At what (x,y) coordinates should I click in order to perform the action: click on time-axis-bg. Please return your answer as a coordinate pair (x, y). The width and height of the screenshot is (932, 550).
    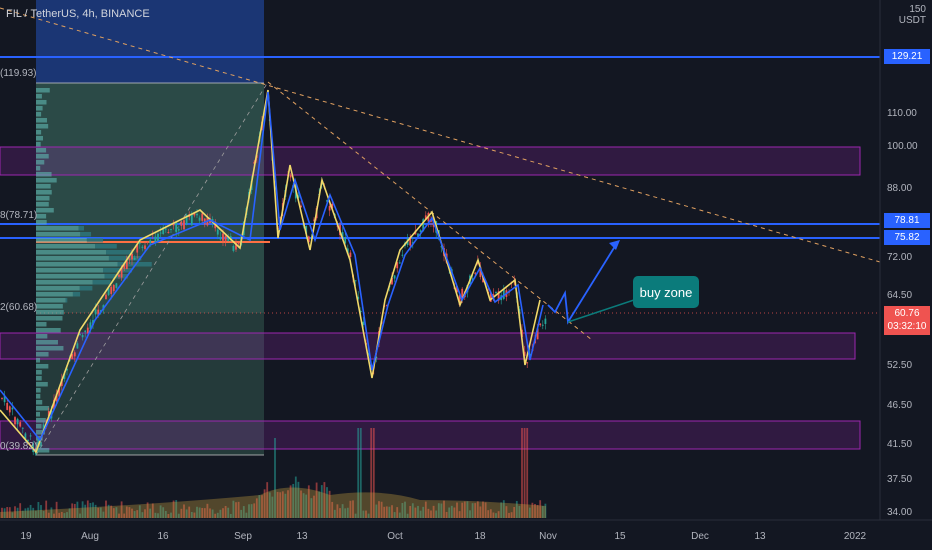
    Looking at the image, I should click on (466, 535).